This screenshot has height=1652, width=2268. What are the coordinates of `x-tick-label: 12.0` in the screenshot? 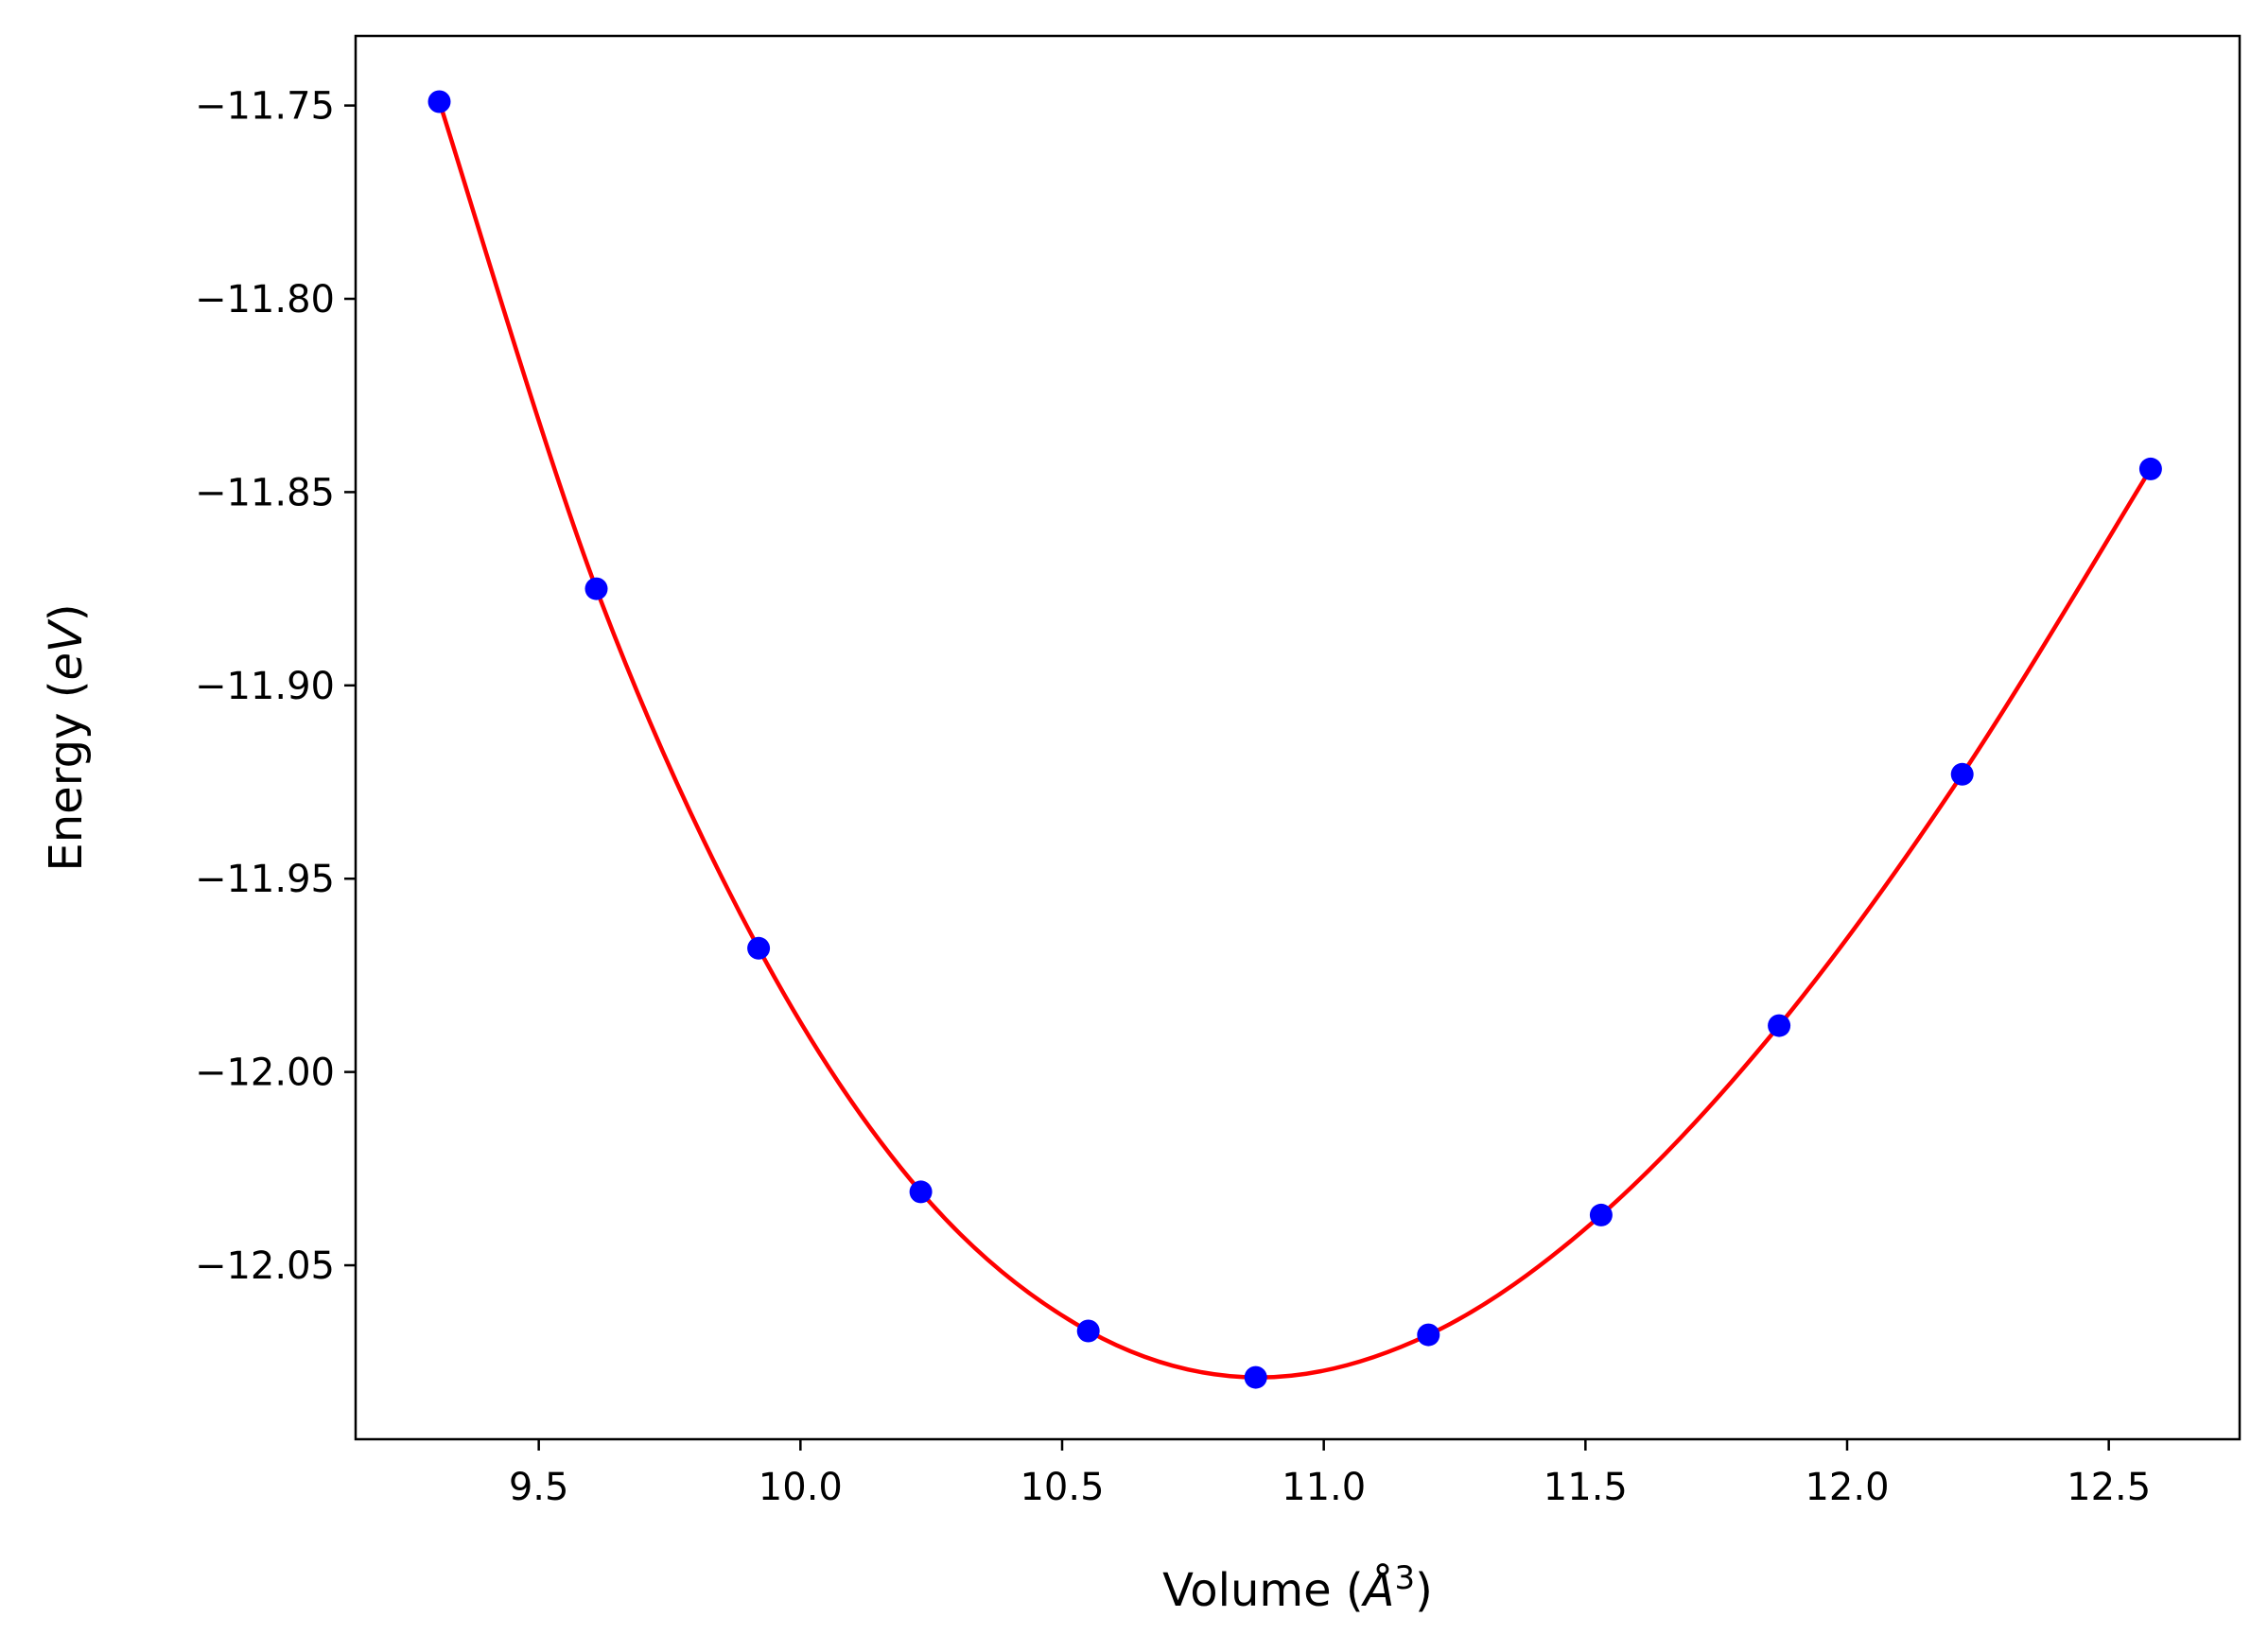 It's located at (1847, 1488).